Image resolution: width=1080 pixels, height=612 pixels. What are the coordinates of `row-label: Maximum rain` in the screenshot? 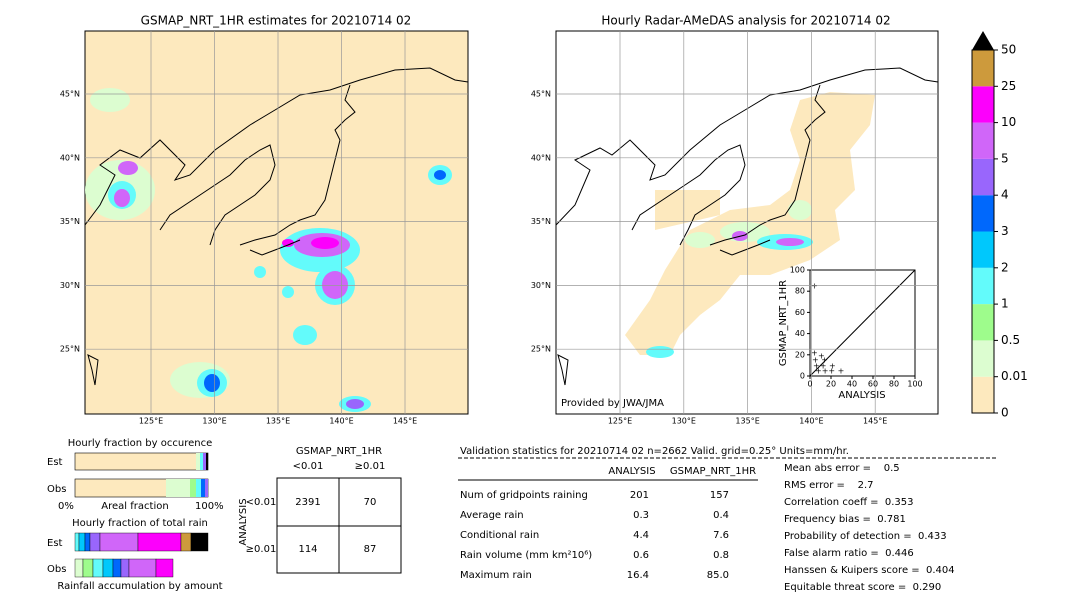 It's located at (496, 575).